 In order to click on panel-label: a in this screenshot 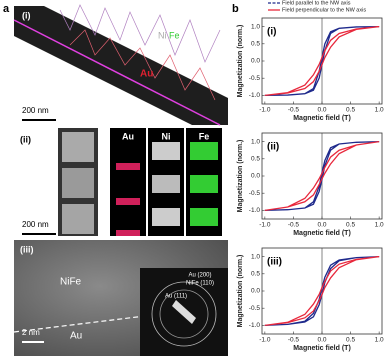, I will do `click(6, 9)`.